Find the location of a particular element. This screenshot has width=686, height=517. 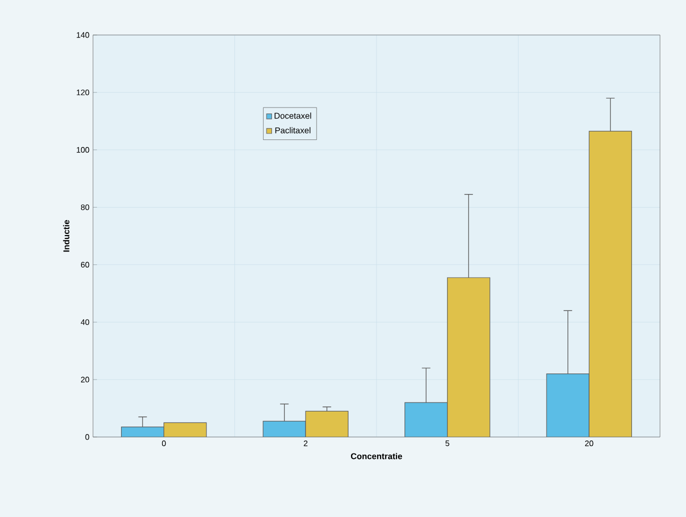

y-axis-title: Inductie is located at coordinates (66, 236).